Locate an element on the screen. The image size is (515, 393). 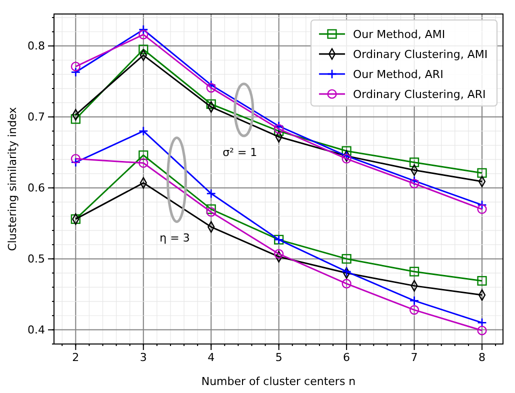
legend-label: Ordinary Clustering, ARI is located at coordinates (419, 94).